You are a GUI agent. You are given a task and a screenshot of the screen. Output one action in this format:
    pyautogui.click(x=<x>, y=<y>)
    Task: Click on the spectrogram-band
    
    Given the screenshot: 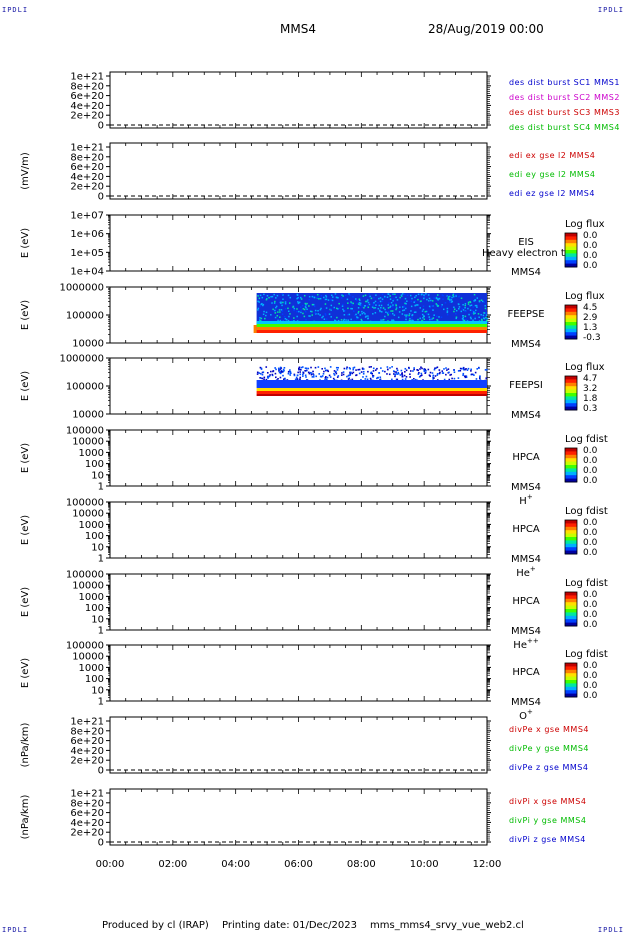 What is the action you would take?
    pyautogui.click(x=371, y=328)
    